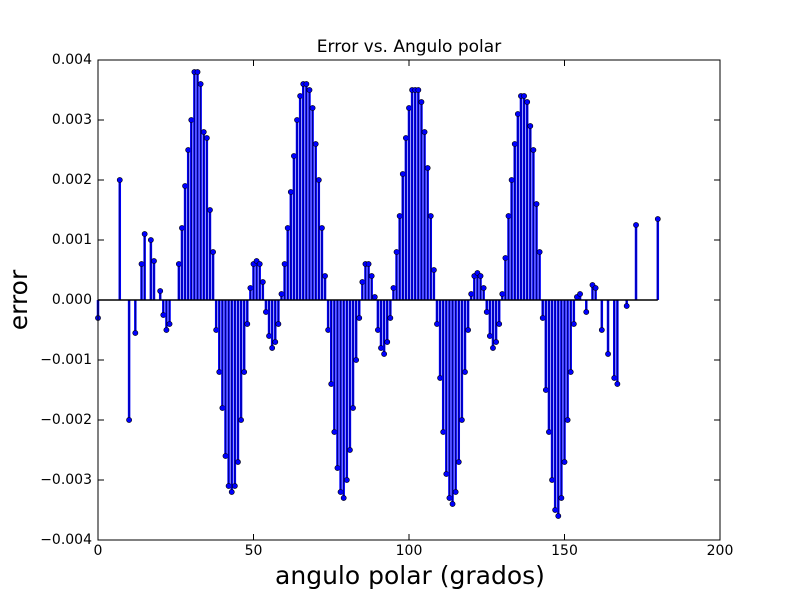  What do you see at coordinates (409, 551) in the screenshot?
I see `x-tick-label: 100` at bounding box center [409, 551].